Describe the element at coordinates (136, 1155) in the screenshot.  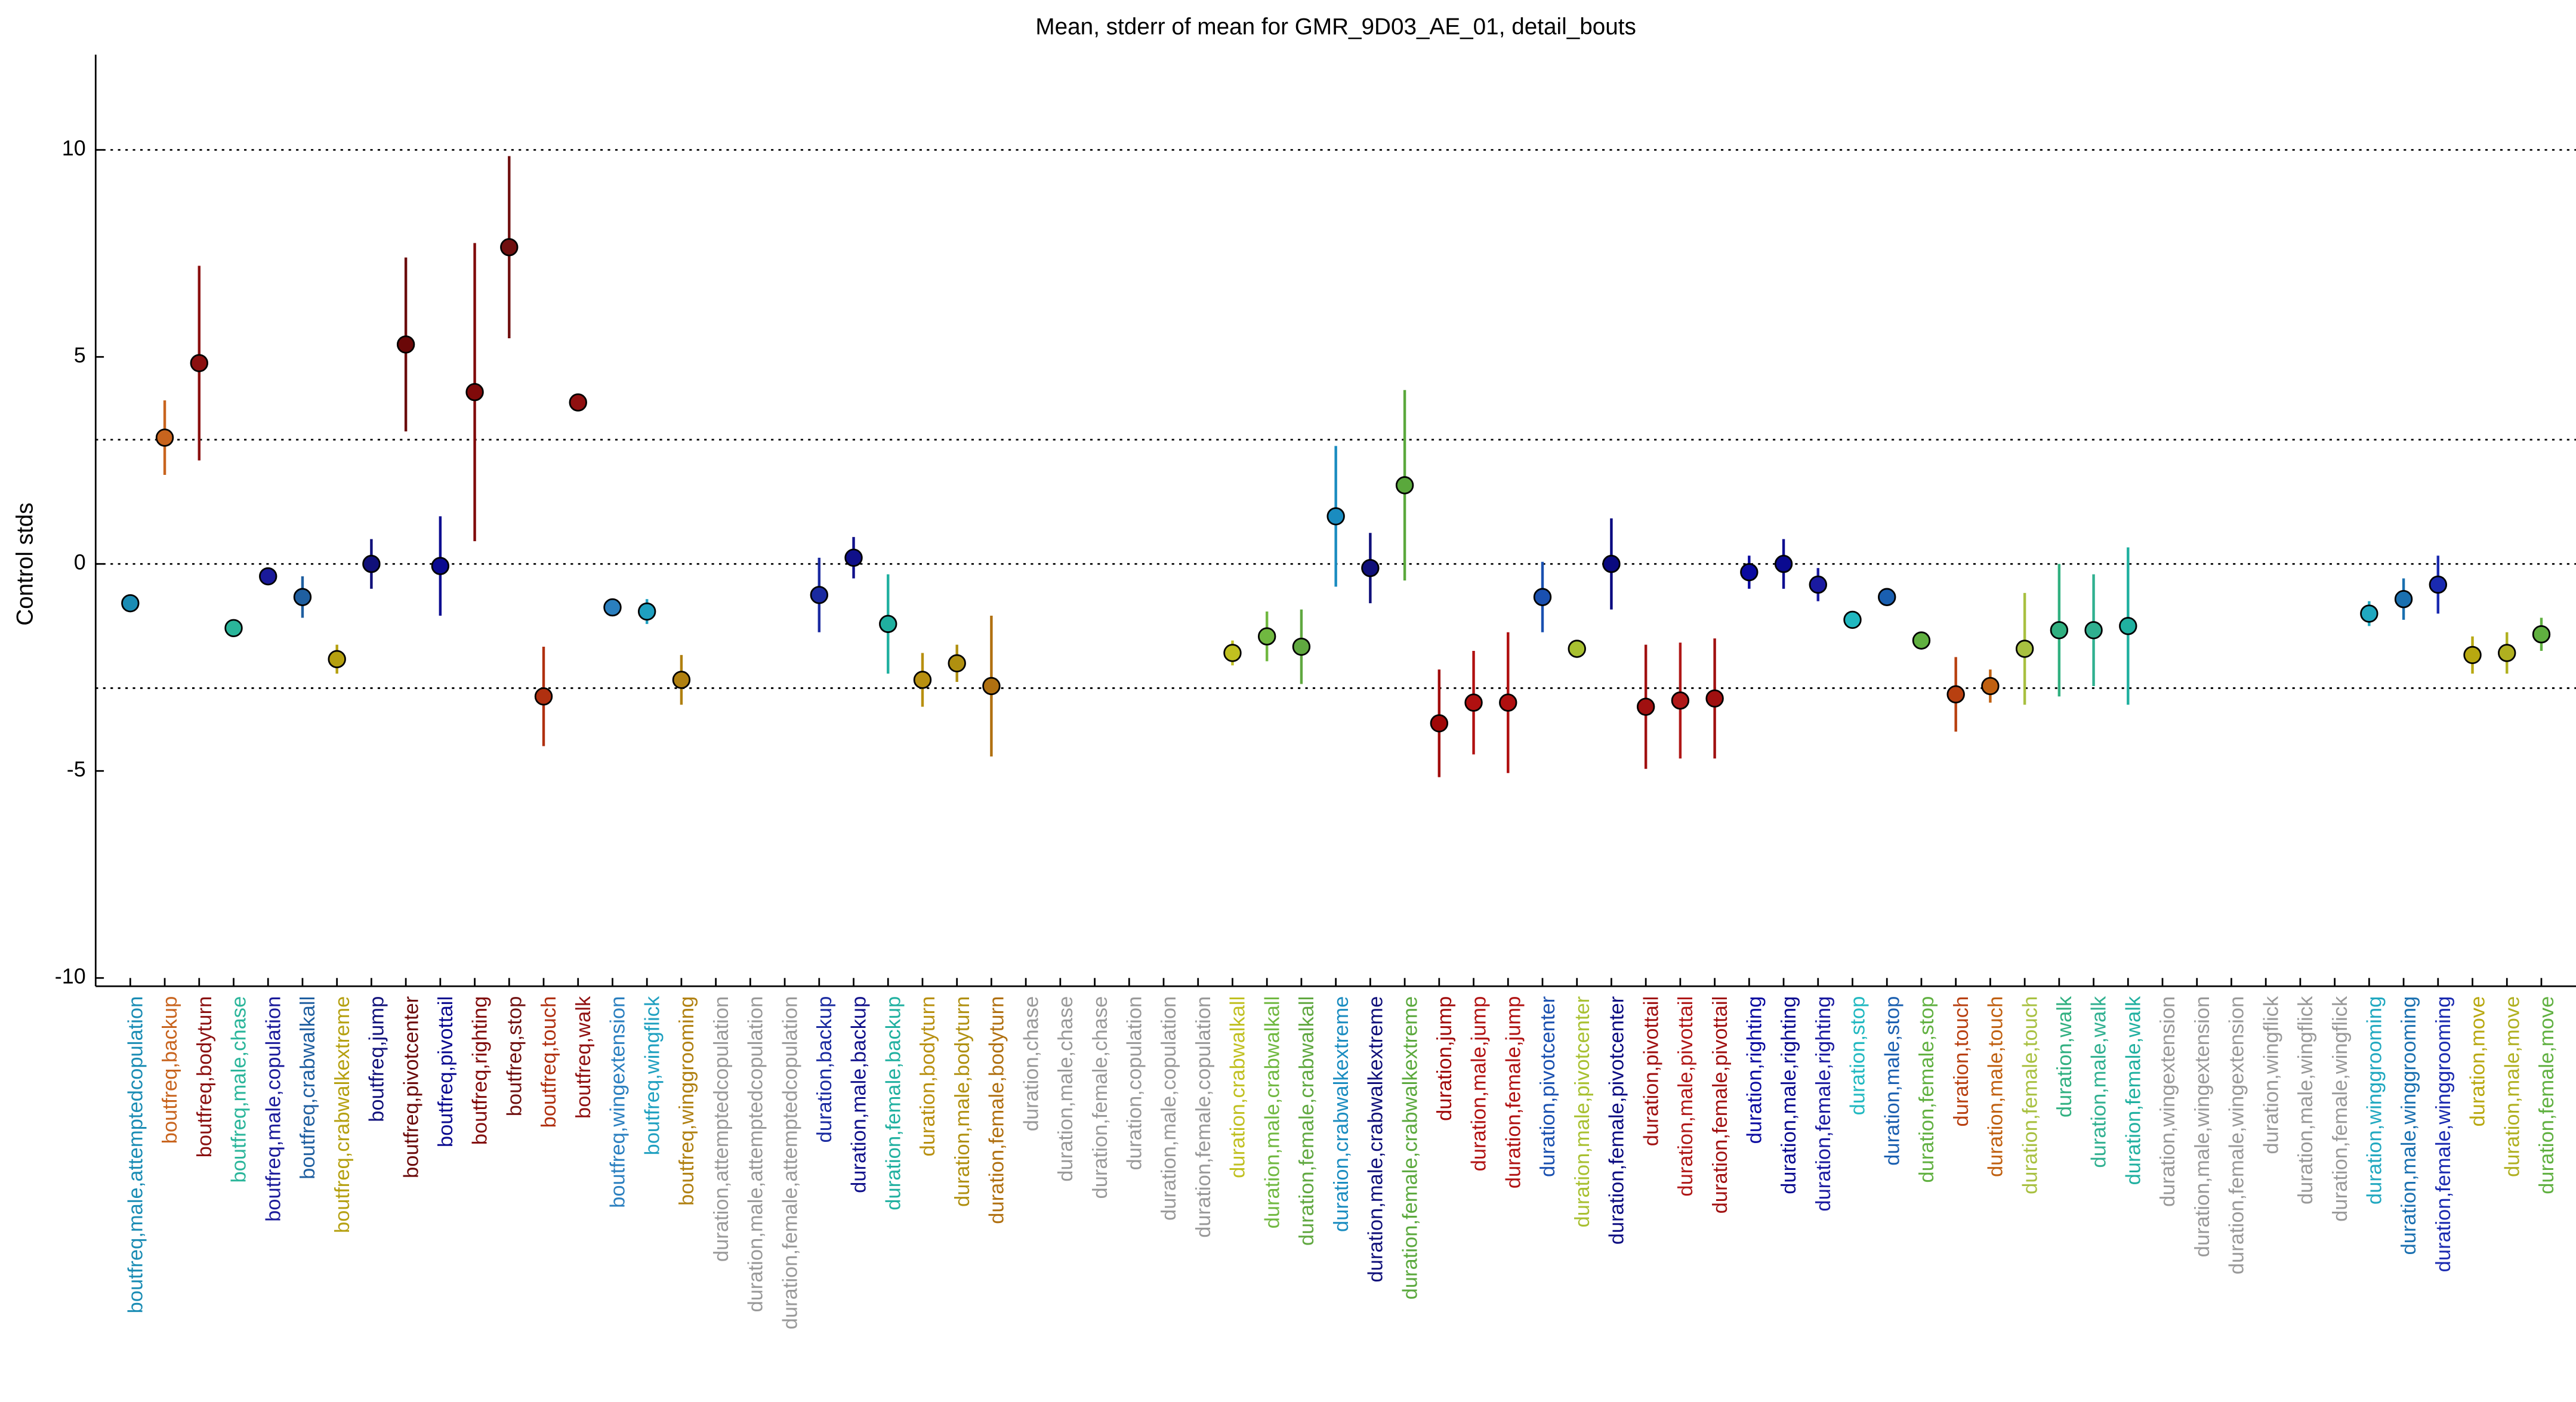
I see `x-tick-label: boutfreq,male,attemptedcopulation` at that location.